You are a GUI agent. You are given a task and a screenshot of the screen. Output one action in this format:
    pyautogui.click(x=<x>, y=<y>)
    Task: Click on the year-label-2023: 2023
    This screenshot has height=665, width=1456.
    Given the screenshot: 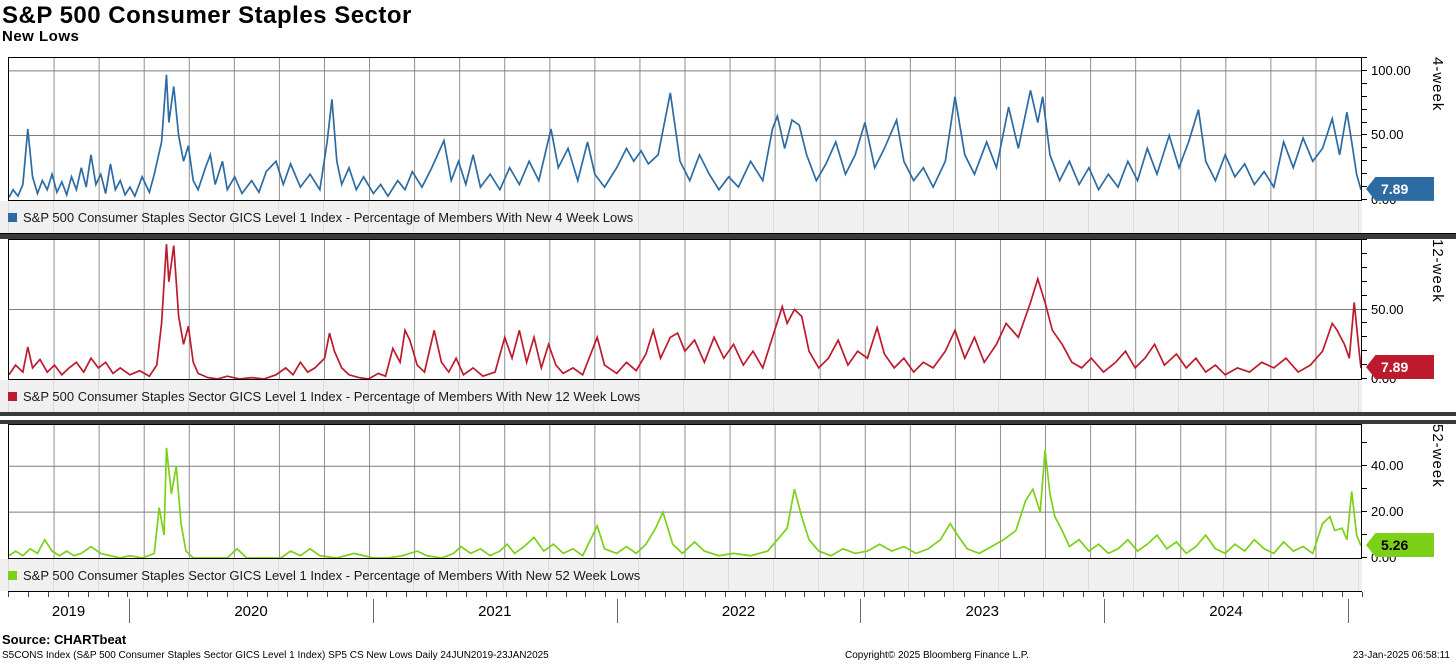 What is the action you would take?
    pyautogui.click(x=982, y=611)
    